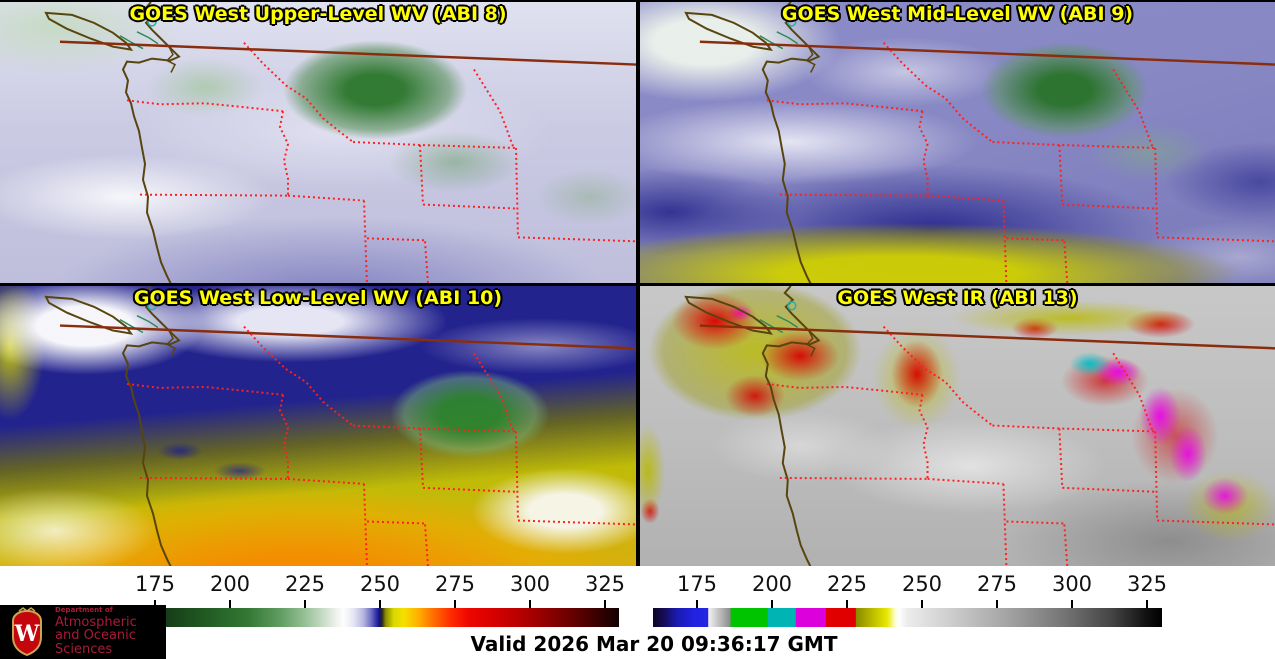  I want to click on valid-timestamp: Valid 2026 Mar 20 09:36:17 GMT, so click(654, 644).